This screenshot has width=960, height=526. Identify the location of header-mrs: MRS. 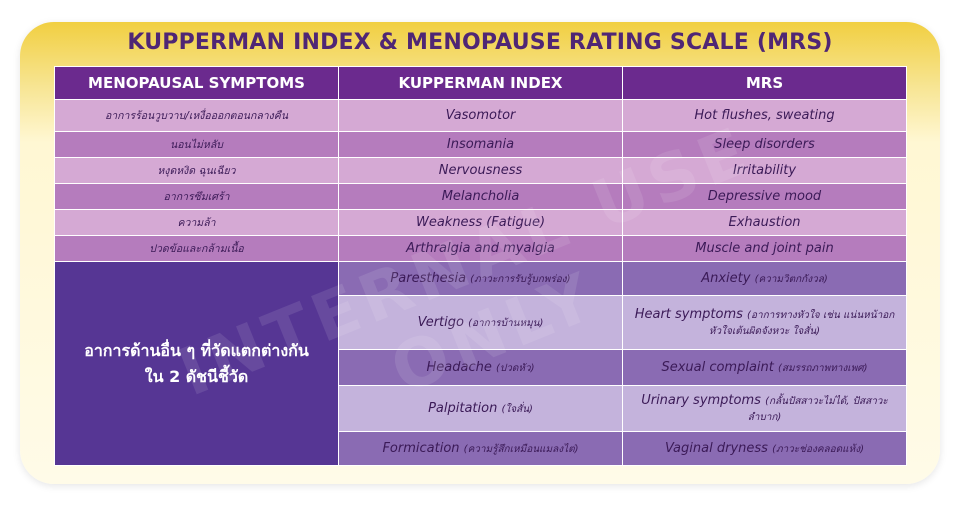
(764, 83).